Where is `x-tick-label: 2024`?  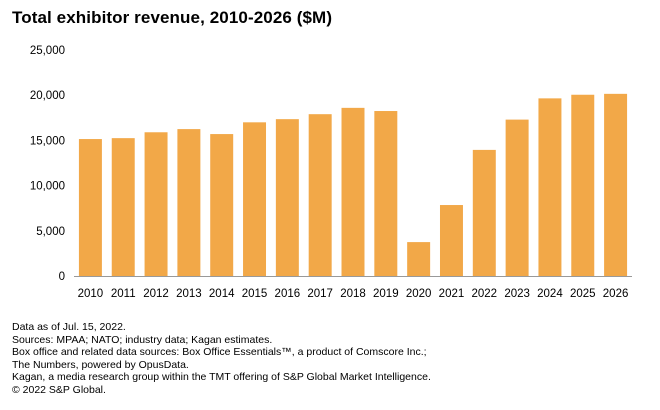 x-tick-label: 2024 is located at coordinates (550, 294).